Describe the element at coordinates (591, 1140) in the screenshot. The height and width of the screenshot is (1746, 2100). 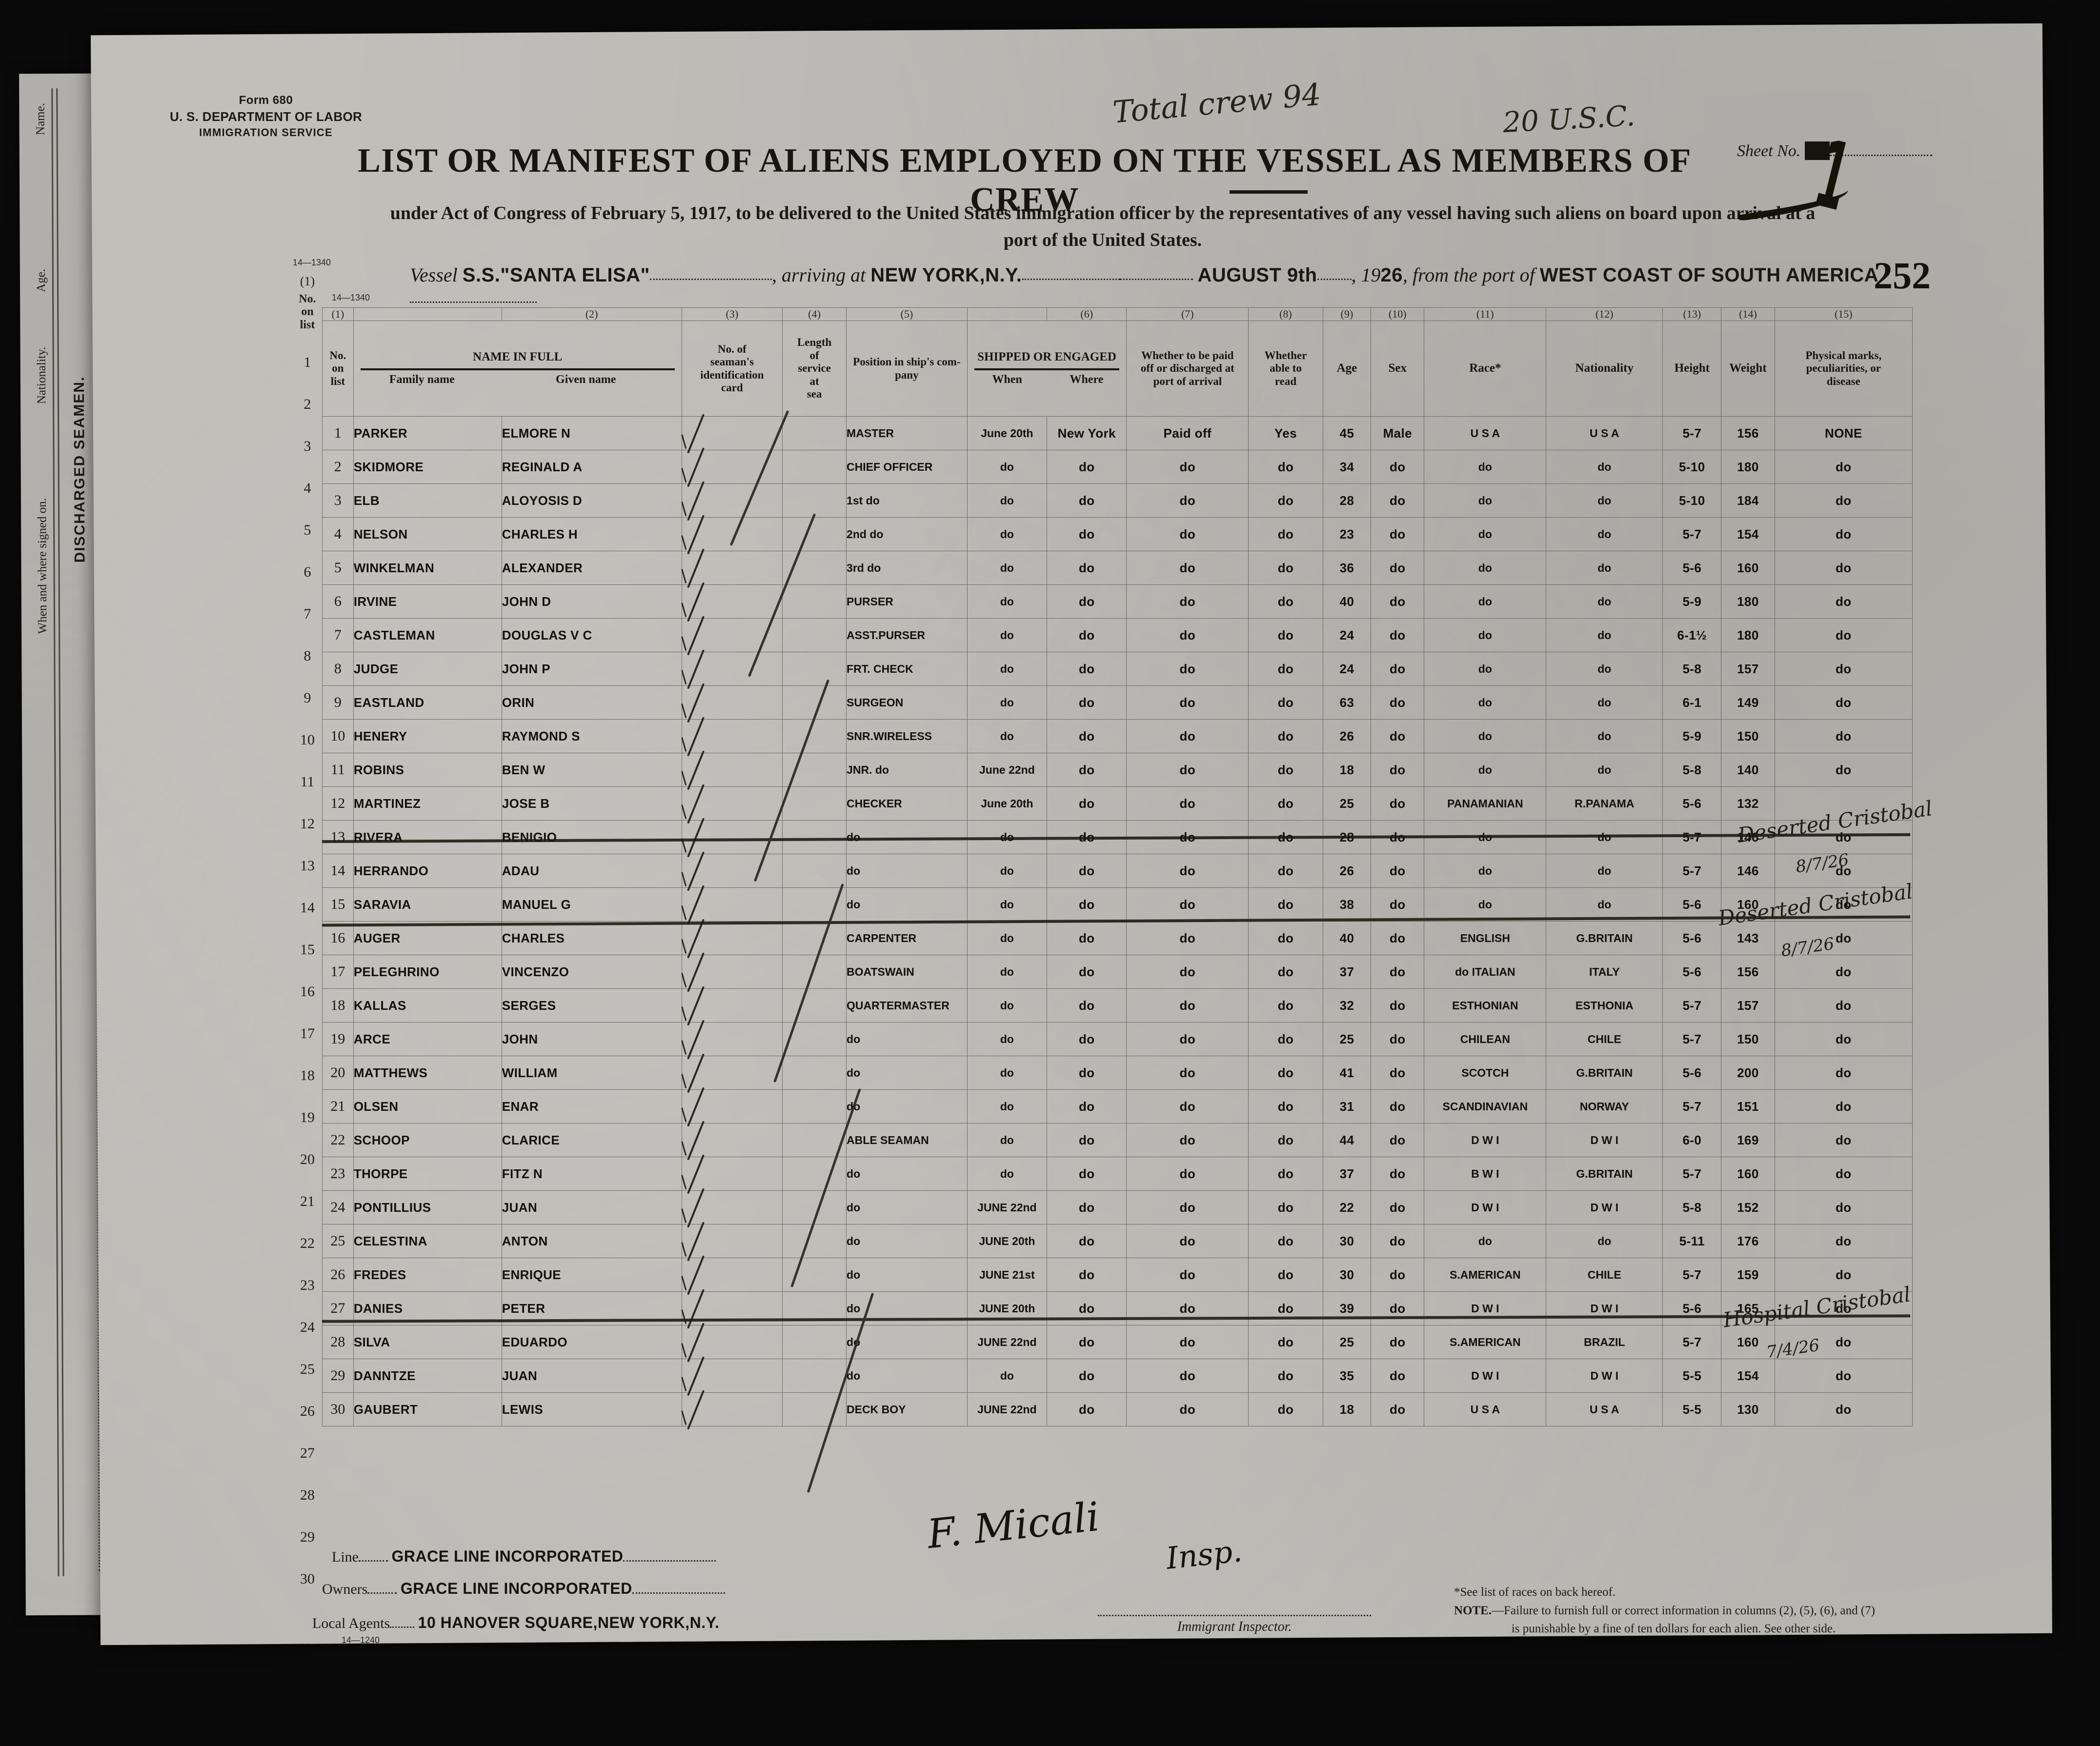
I see `cell-given: CLARICE` at that location.